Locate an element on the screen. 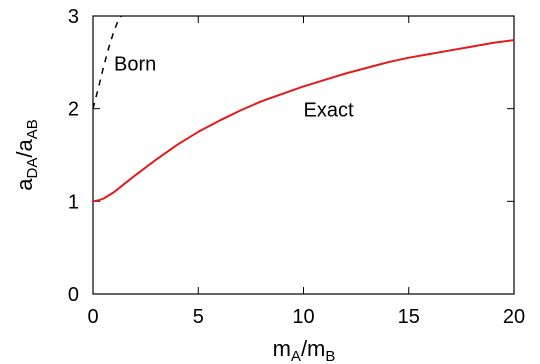  born-series-line is located at coordinates (107, 62).